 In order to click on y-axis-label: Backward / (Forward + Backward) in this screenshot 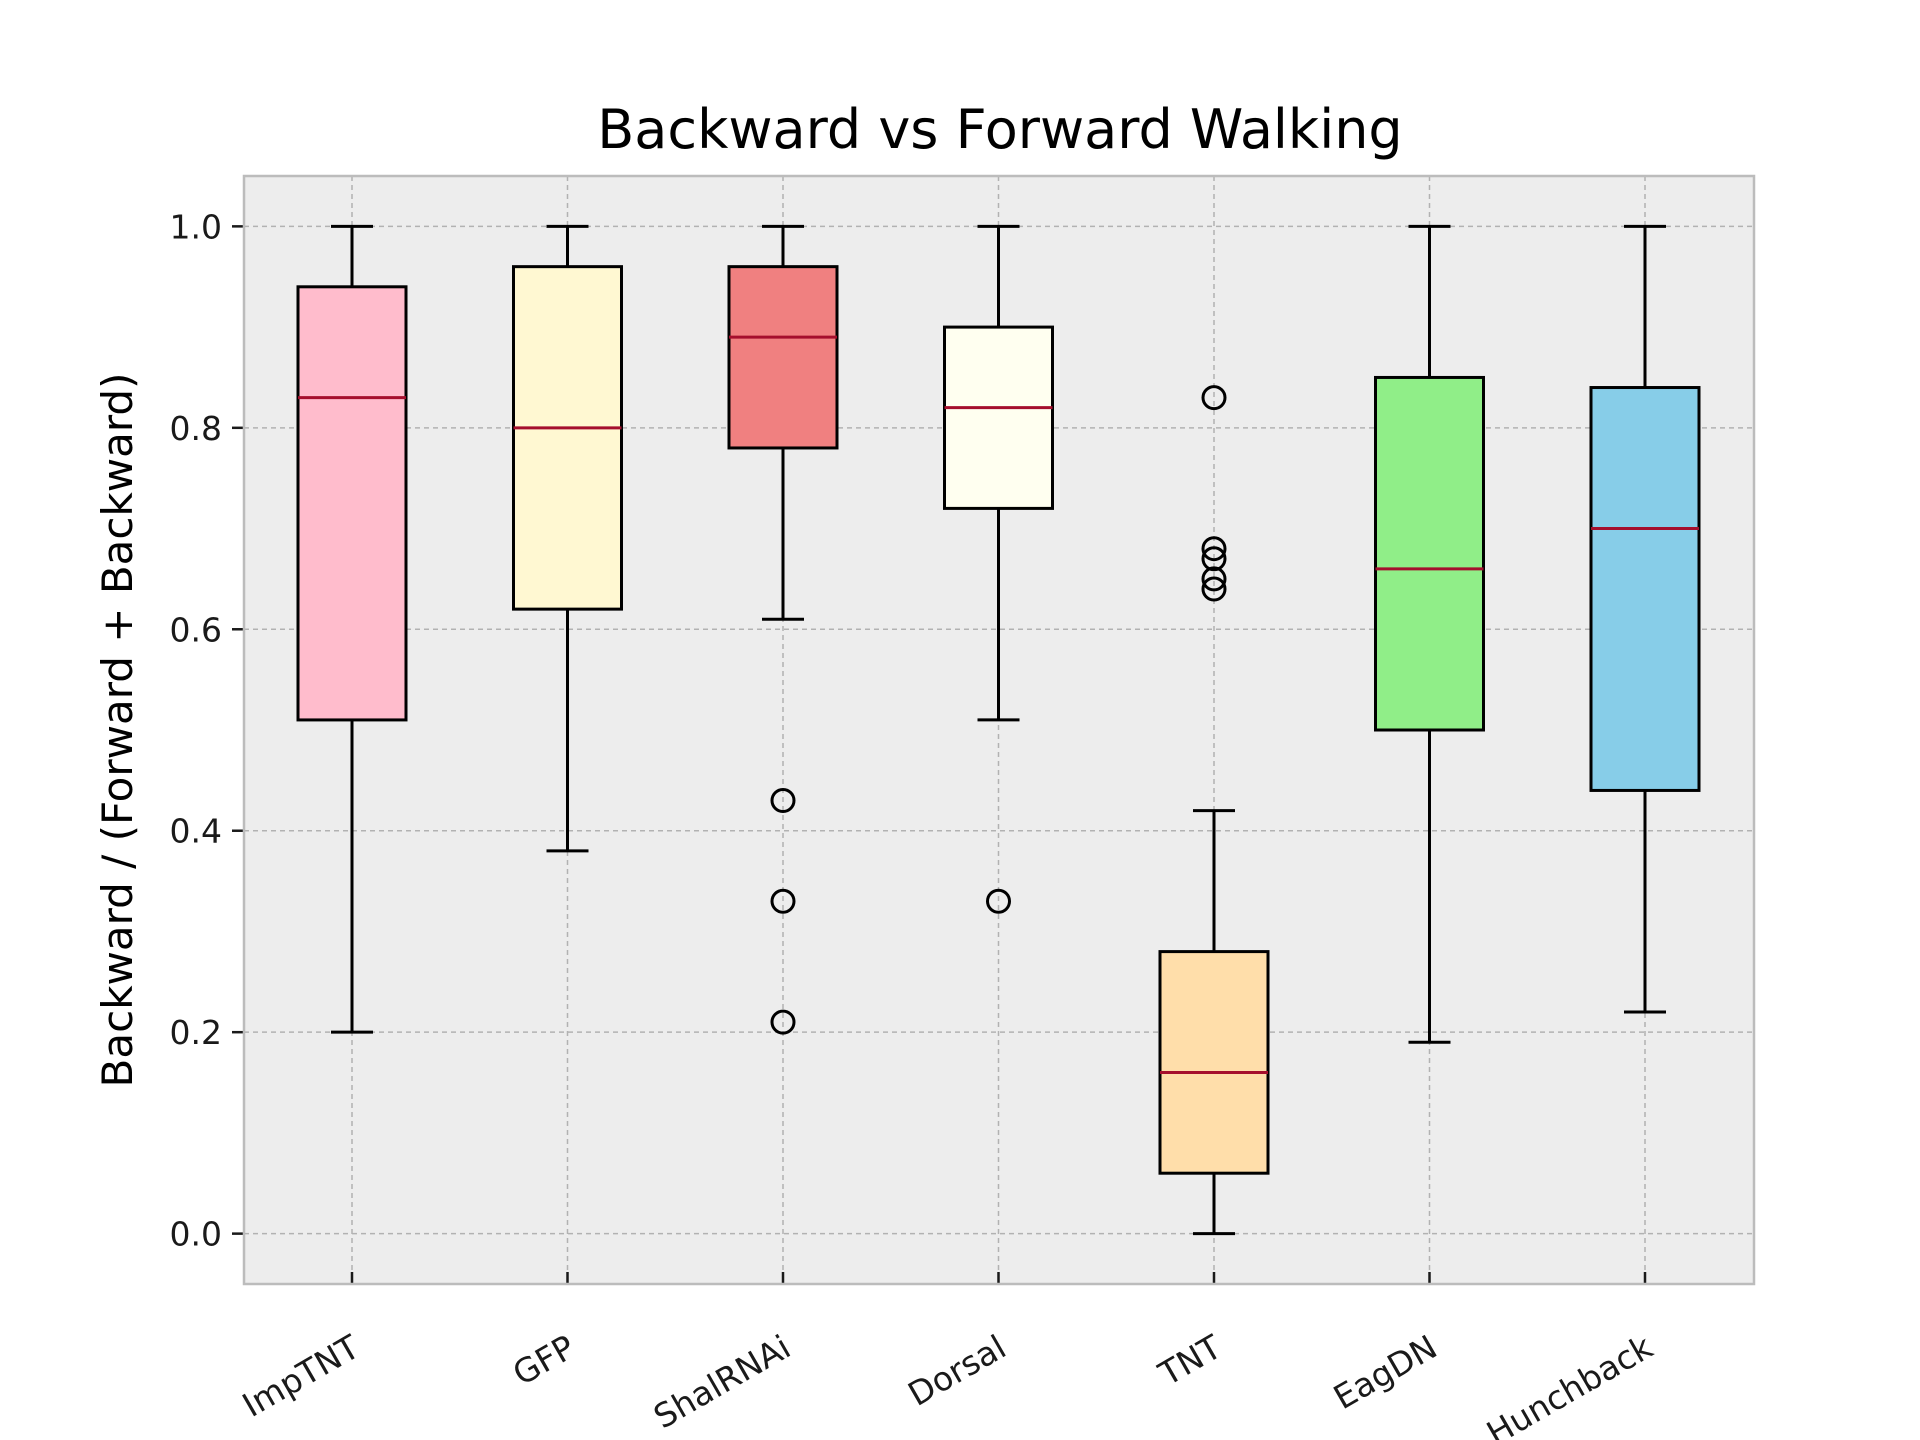, I will do `click(117, 730)`.